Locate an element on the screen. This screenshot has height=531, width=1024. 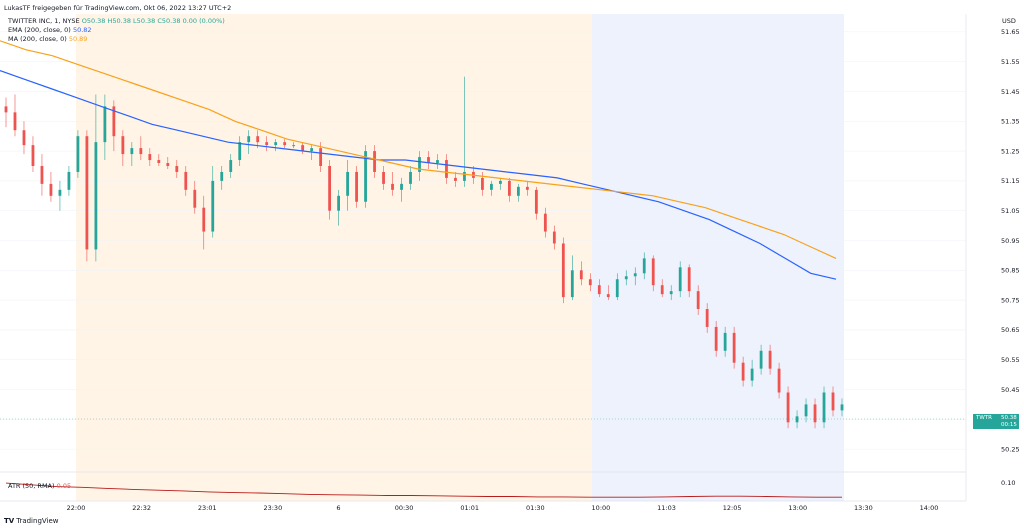
atr-legend: ATR (50, RMA) 0.05 is located at coordinates (39, 486).